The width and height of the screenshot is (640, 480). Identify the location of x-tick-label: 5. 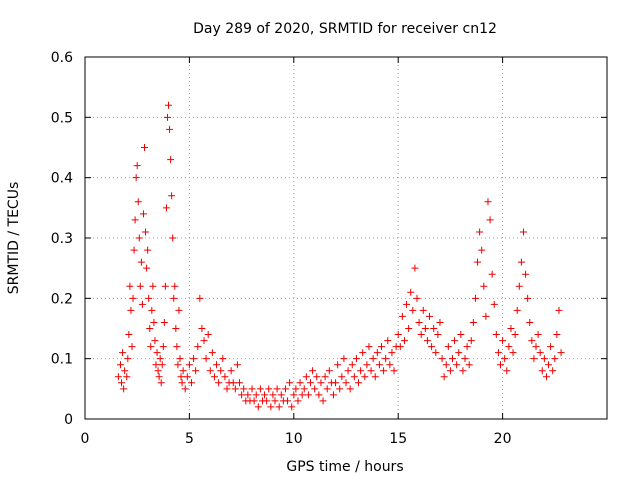
(189, 439).